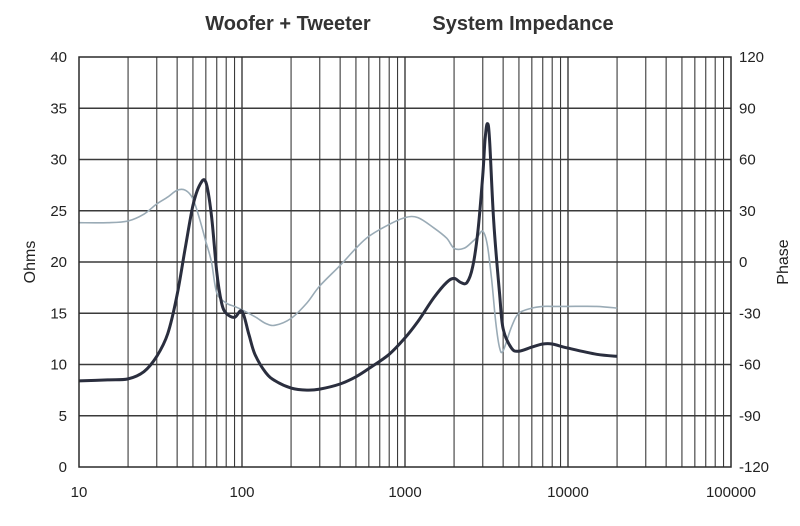 This screenshot has width=800, height=526. Describe the element at coordinates (750, 416) in the screenshot. I see `y2-tick-label: -90` at that location.